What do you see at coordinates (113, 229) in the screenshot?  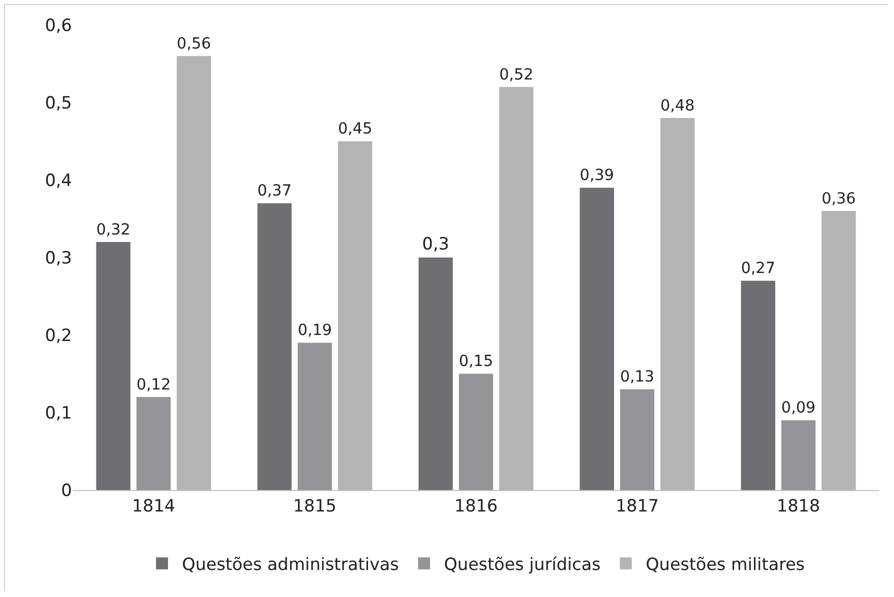 I see `data-label: 0,32` at bounding box center [113, 229].